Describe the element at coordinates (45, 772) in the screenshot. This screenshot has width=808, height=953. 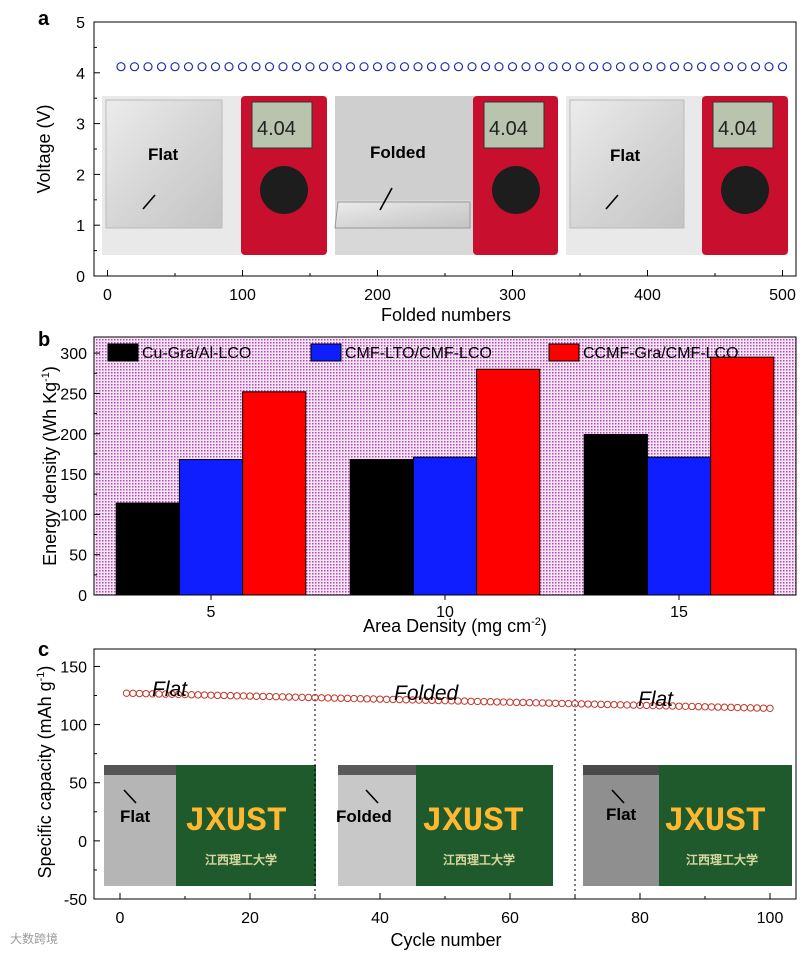
I see `panel-c-ylabel: Specific capacity (mAh g-1)` at that location.